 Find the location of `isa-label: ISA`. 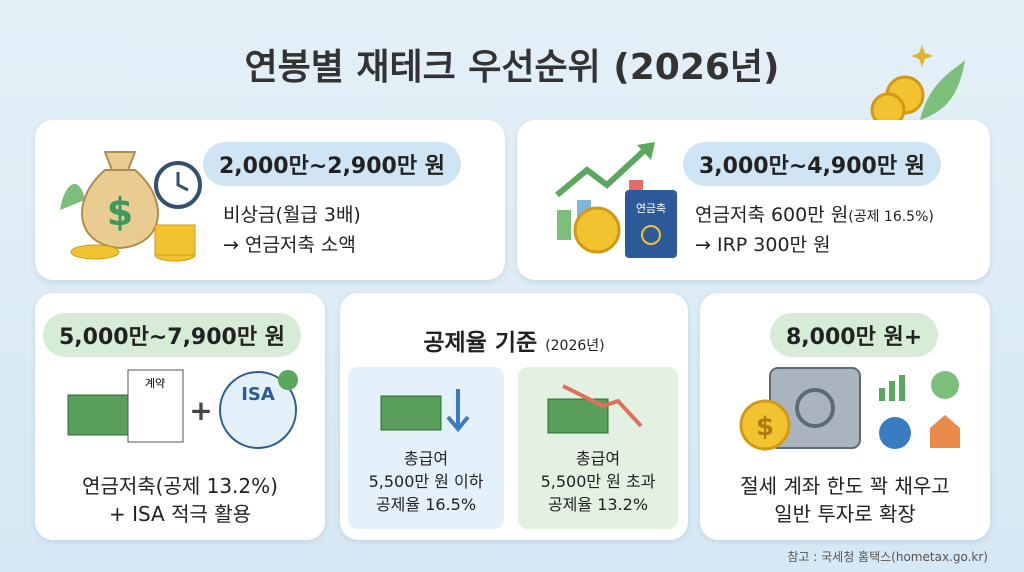

isa-label: ISA is located at coordinates (258, 394).